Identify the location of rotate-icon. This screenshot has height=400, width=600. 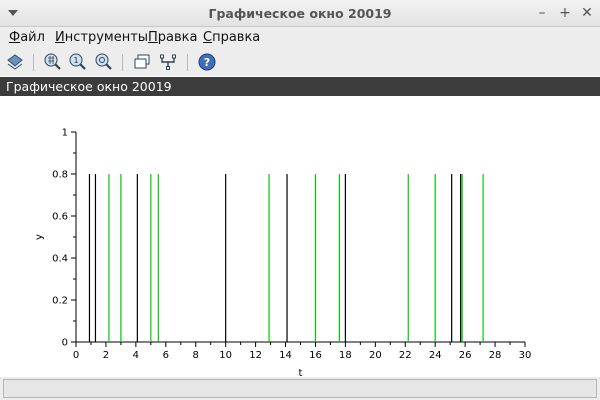
(15, 62).